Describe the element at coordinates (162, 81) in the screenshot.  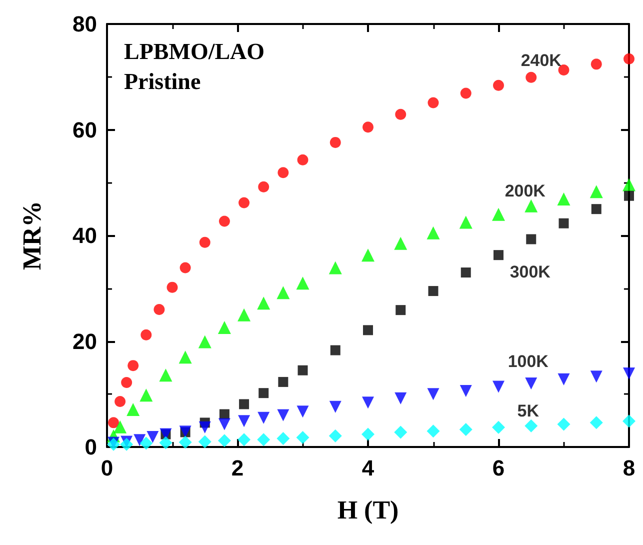
I see `annotation: Pristine` at that location.